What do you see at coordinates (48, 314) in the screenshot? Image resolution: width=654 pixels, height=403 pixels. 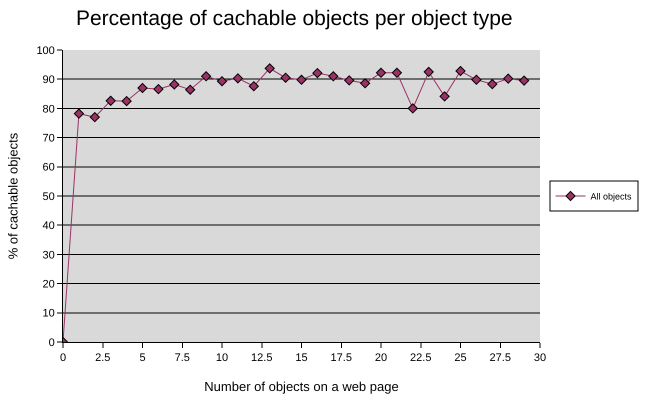 I see `y-tick-label: 10` at bounding box center [48, 314].